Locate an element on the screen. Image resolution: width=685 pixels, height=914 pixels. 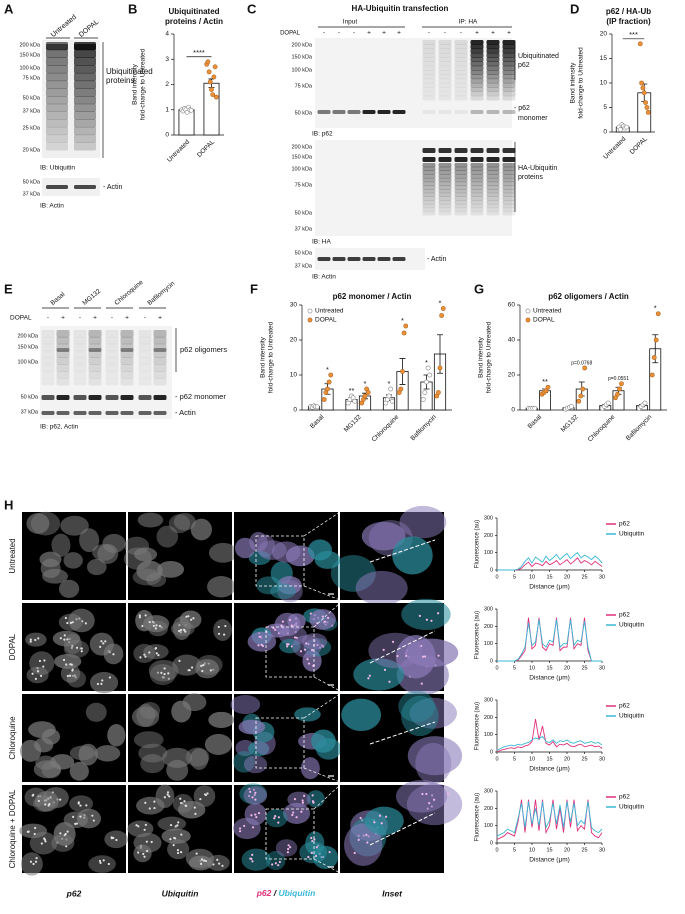
label: IB: HA is located at coordinates (321, 242).